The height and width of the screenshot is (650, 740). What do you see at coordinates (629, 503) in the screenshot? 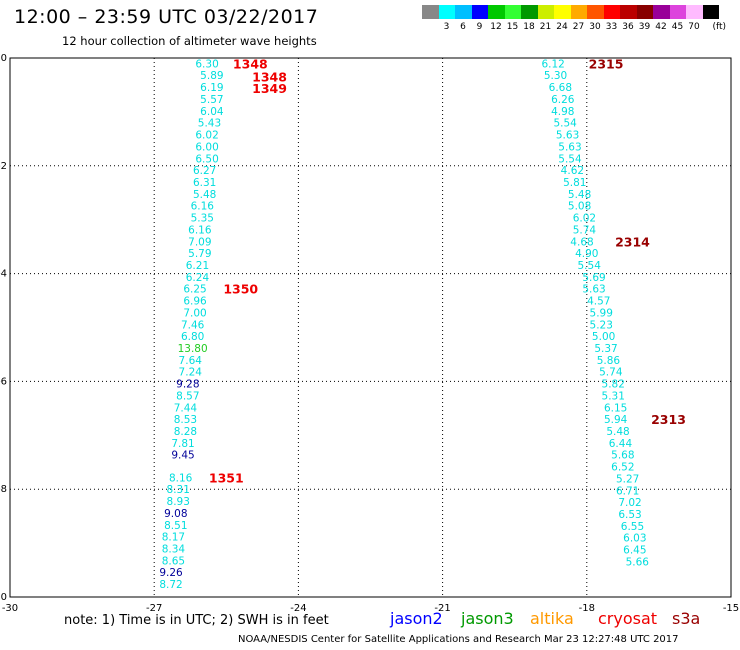
I see `wave-height-label: 7.02` at bounding box center [629, 503].